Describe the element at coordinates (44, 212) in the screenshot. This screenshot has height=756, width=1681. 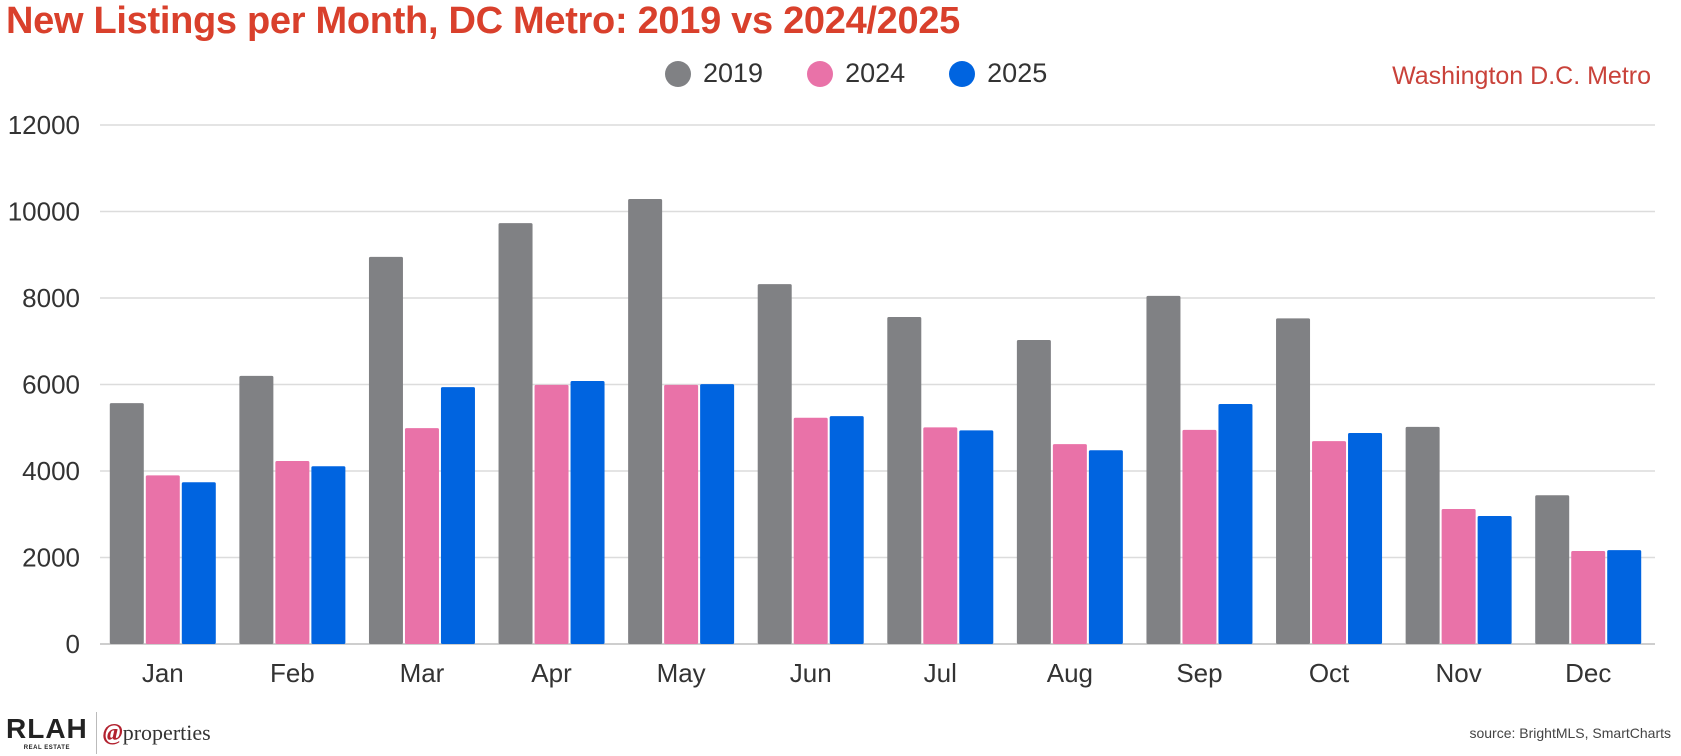
I see `y-tick-label: 10000` at that location.